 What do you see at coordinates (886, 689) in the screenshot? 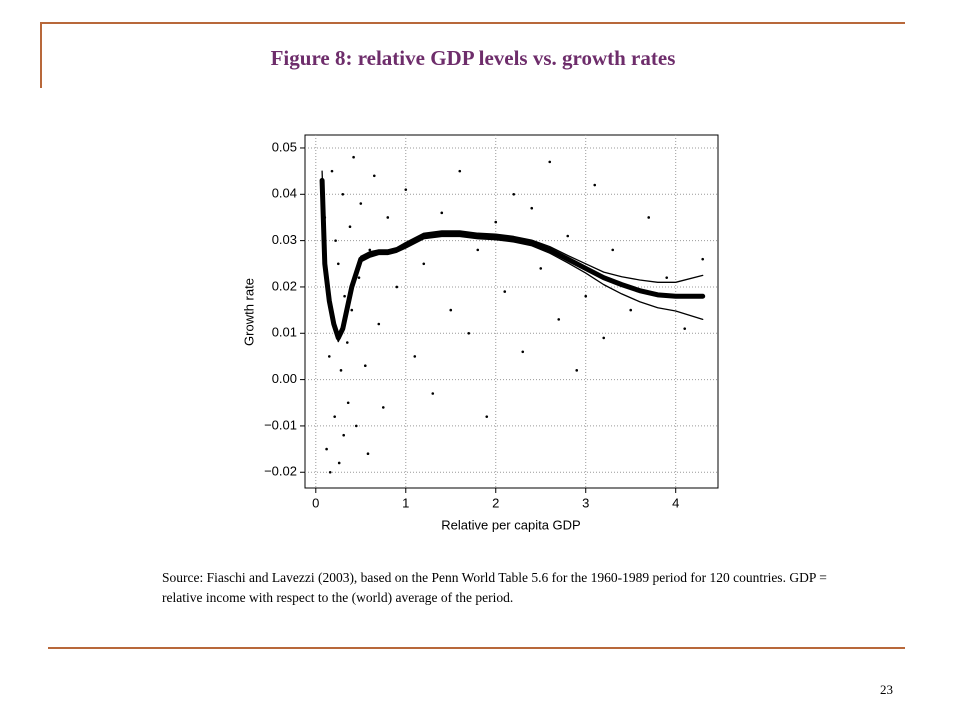
I see `page-number: 23` at bounding box center [886, 689].